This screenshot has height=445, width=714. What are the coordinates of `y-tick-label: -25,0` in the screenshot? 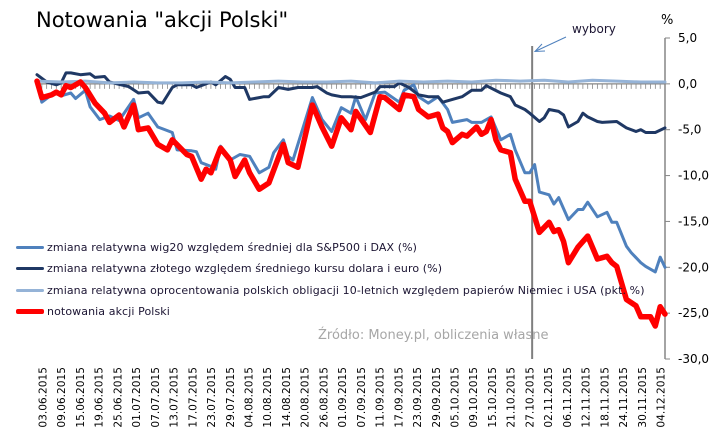 It's located at (693, 313).